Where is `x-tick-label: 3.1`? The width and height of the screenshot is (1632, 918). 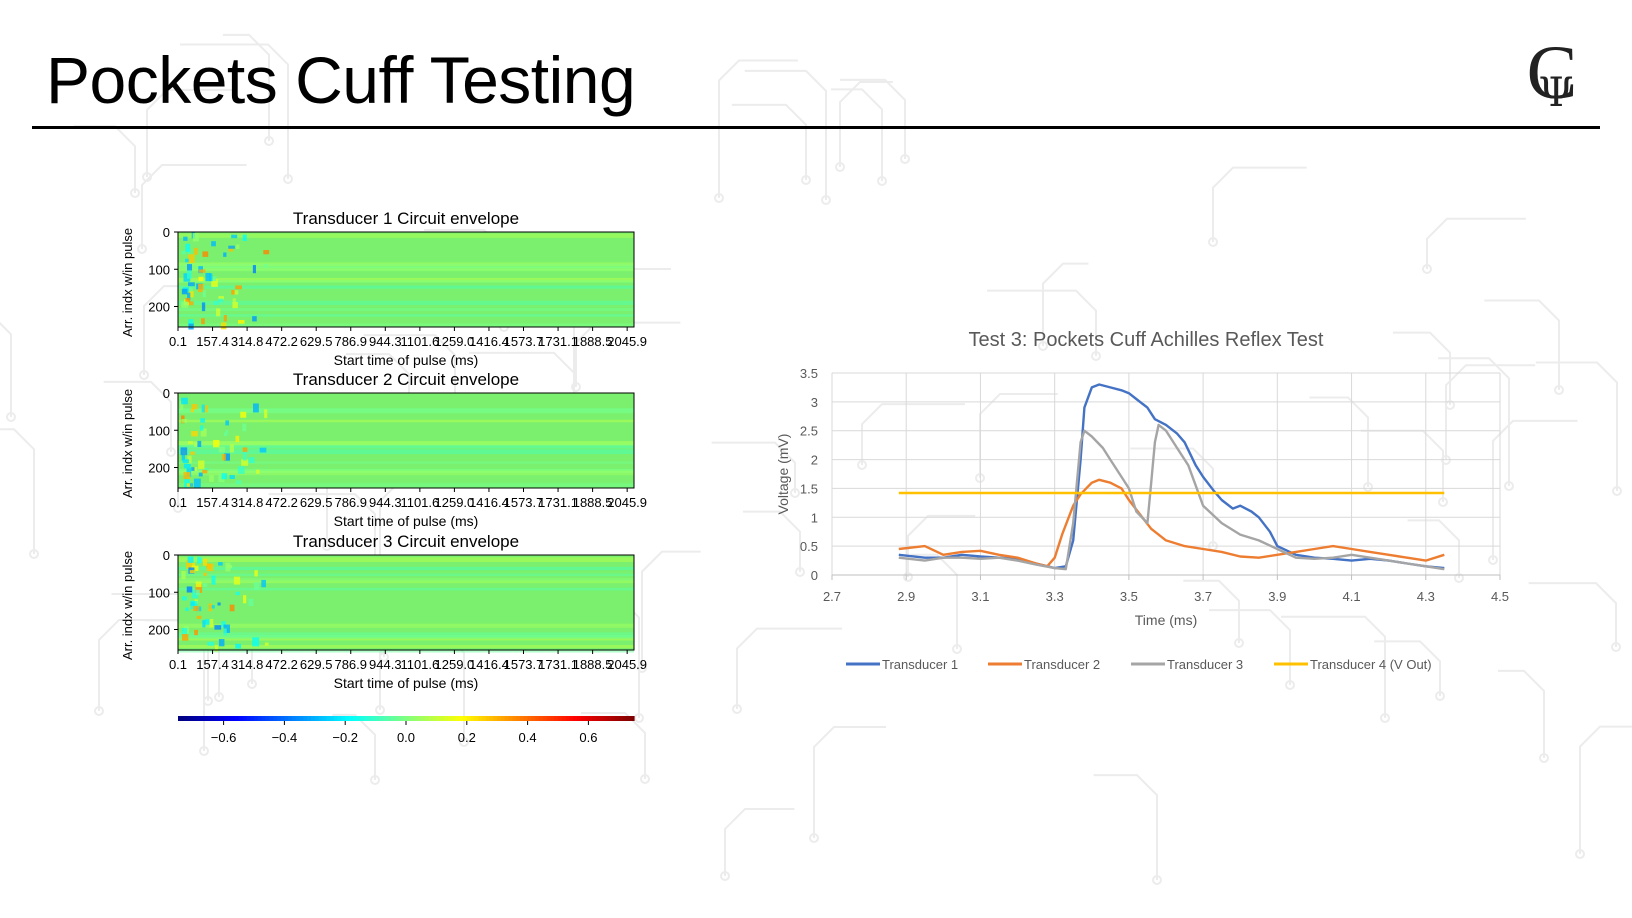 x-tick-label: 3.1 is located at coordinates (980, 596).